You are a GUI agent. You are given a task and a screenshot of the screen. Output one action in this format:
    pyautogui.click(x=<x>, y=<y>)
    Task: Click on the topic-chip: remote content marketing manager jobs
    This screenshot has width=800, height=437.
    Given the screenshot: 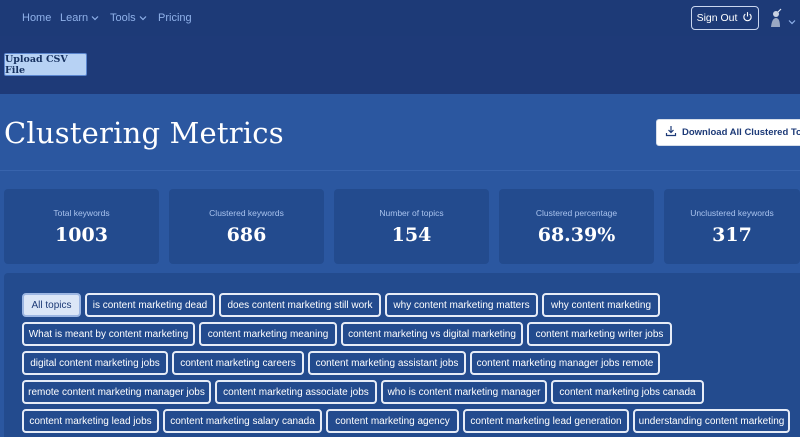 What is the action you would take?
    pyautogui.click(x=116, y=392)
    